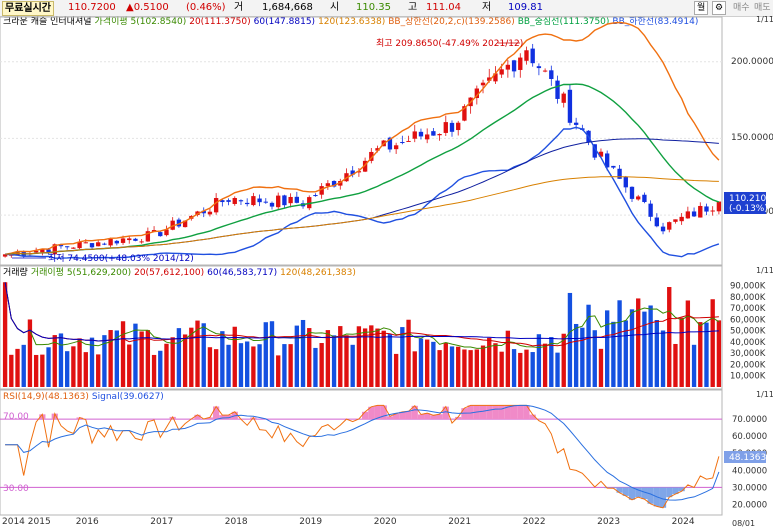 This screenshot has width=773, height=529. What do you see at coordinates (87, 522) in the screenshot?
I see `x-axis-label: 2016` at bounding box center [87, 522].